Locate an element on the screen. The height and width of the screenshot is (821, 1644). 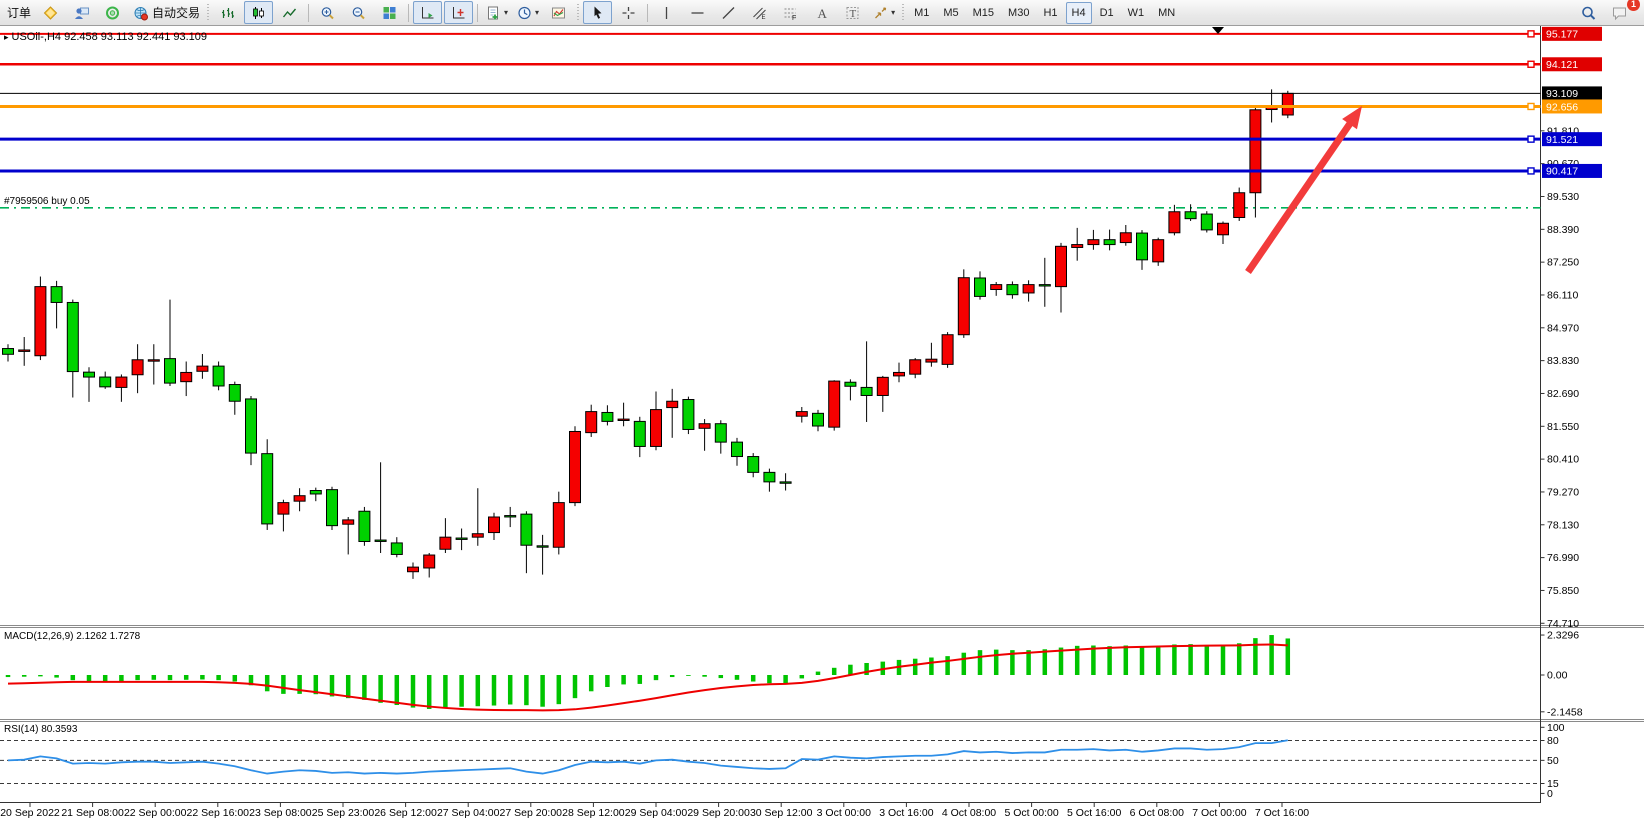
crosshair-icon is located at coordinates (628, 12).